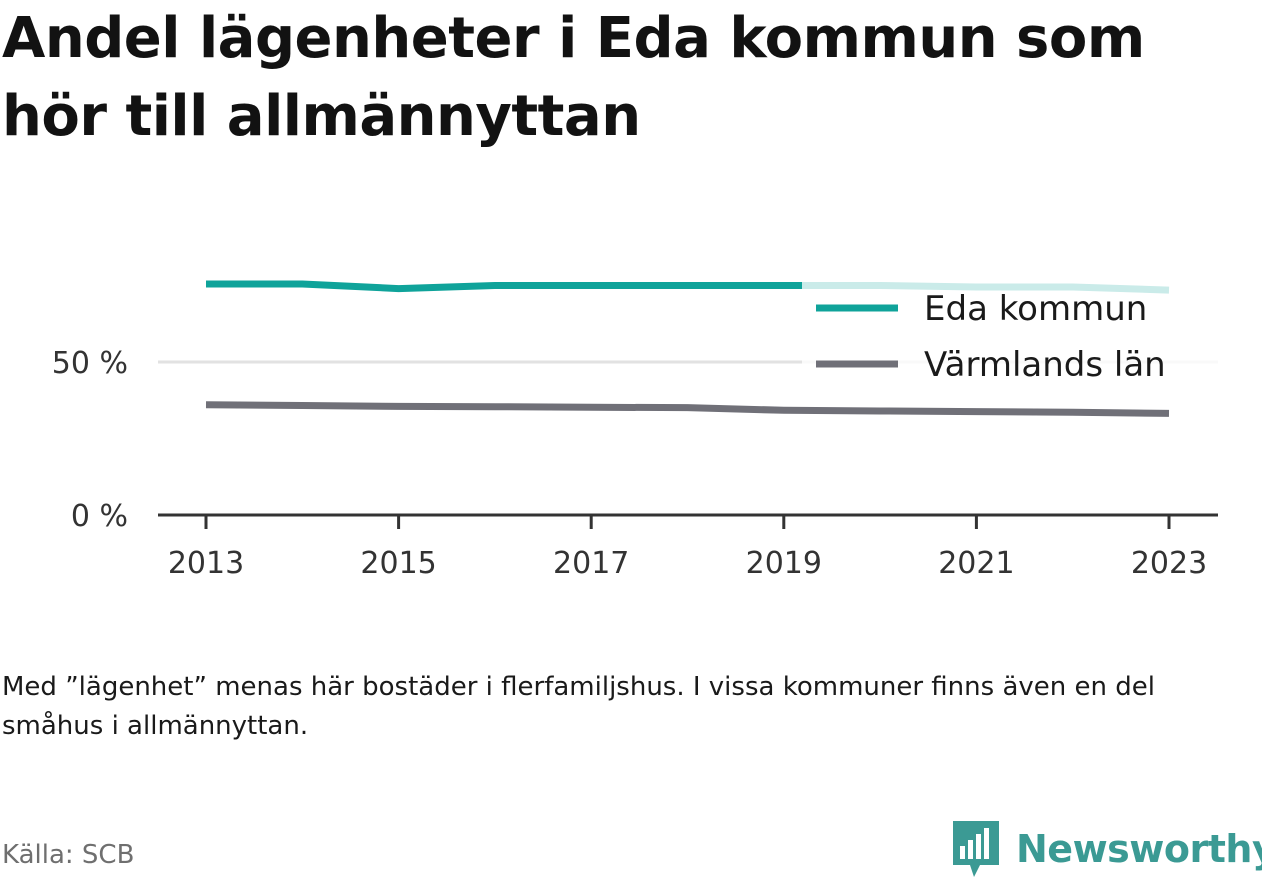  I want to click on source-label: Källa: SCB, so click(68, 855).